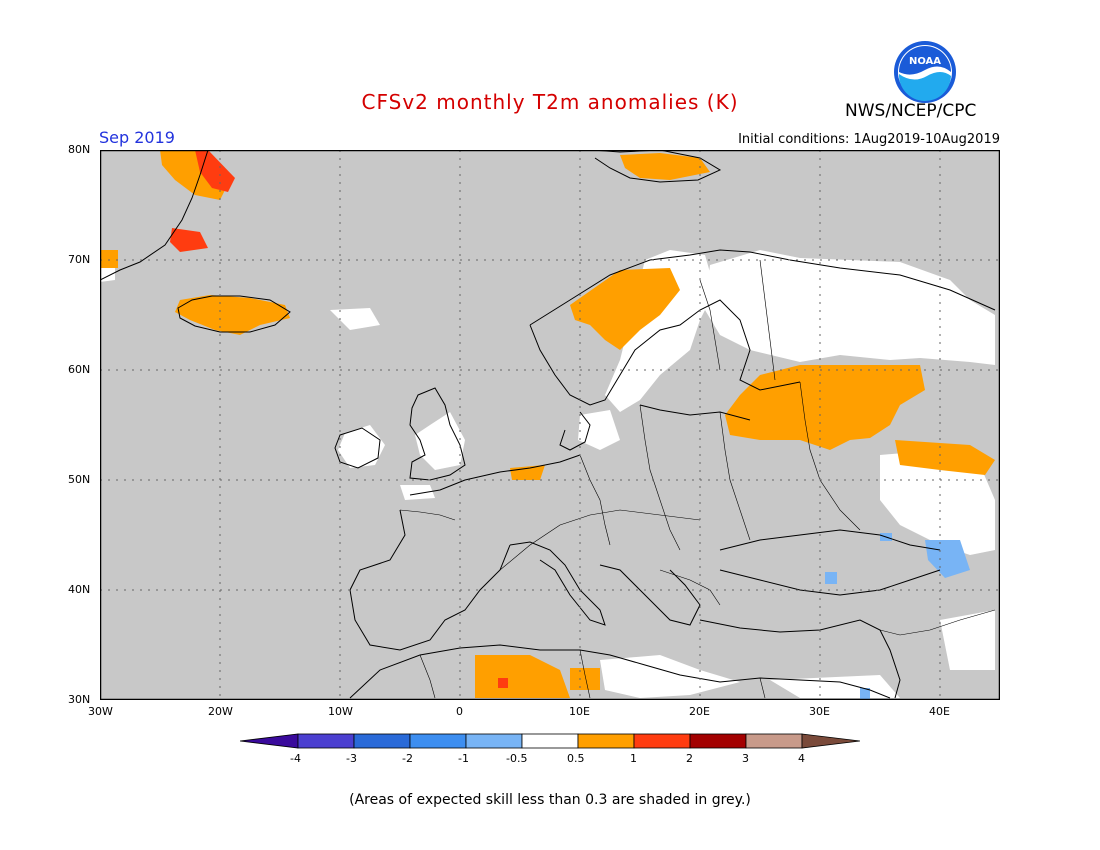  What do you see at coordinates (967, 640) in the screenshot?
I see `region-iraq` at bounding box center [967, 640].